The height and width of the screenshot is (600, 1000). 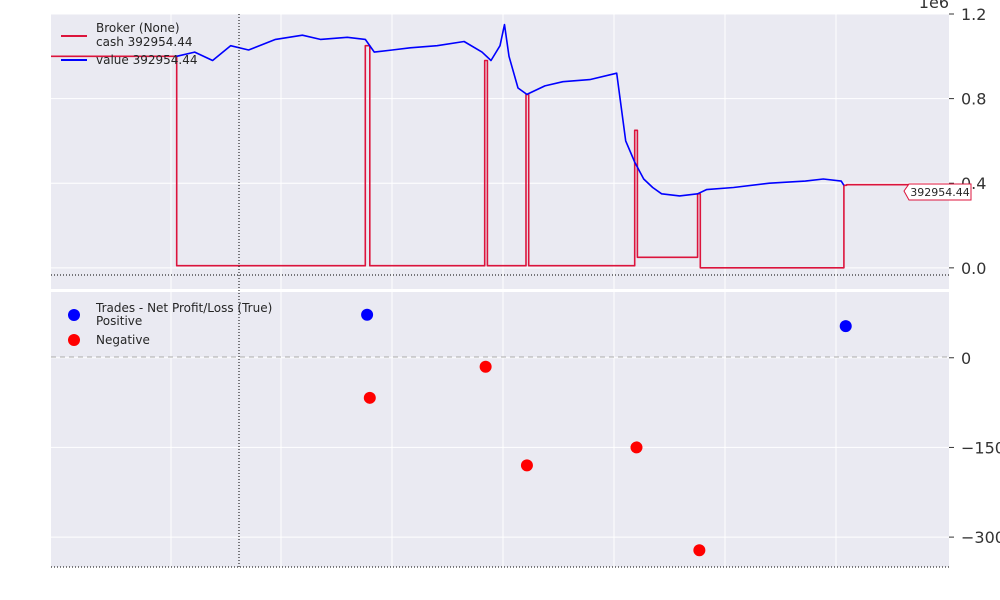 I want to click on top-legend-title: Broker (None), so click(x=138, y=28).